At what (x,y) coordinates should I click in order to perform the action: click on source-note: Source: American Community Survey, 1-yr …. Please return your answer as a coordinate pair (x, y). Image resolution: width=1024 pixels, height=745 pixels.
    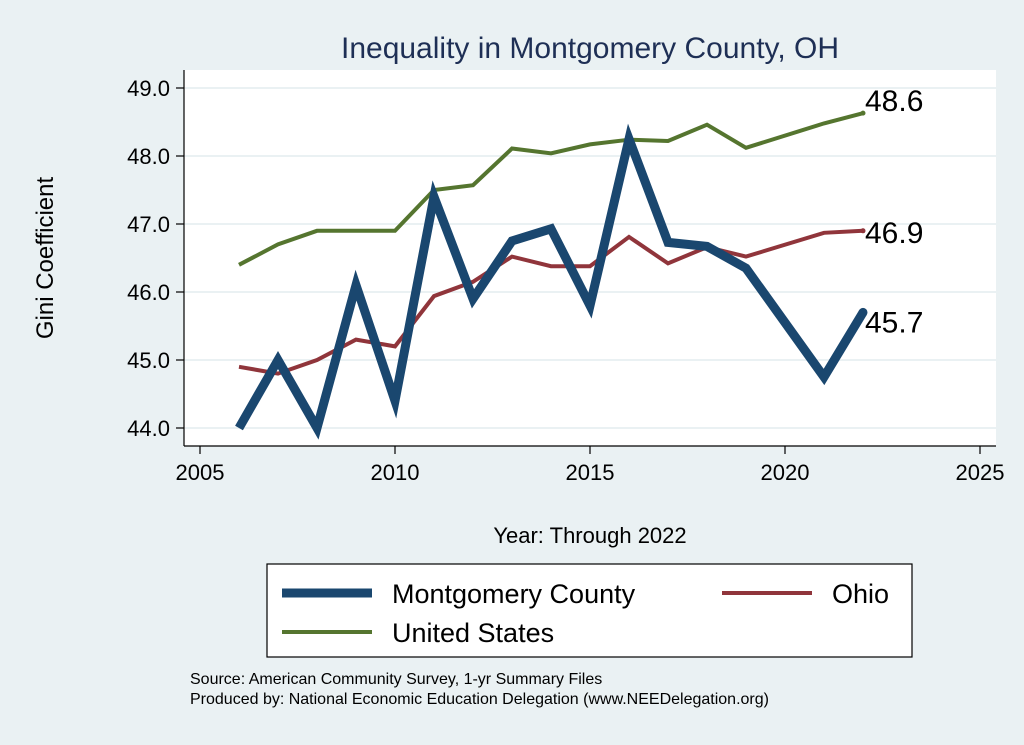
    Looking at the image, I should click on (396, 679).